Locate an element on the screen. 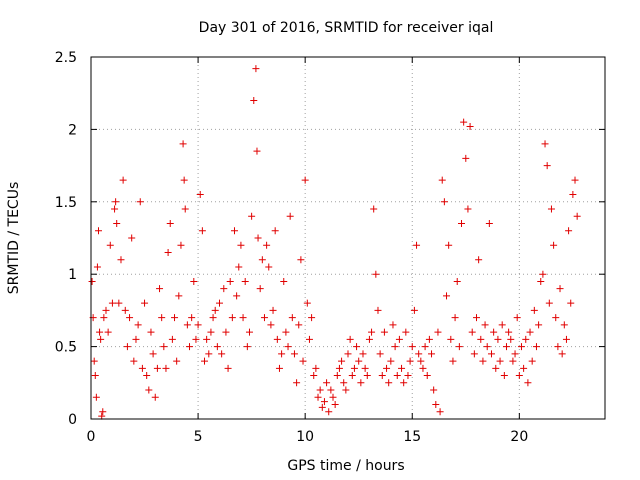  y-tick-label: 0.5 is located at coordinates (66, 348).